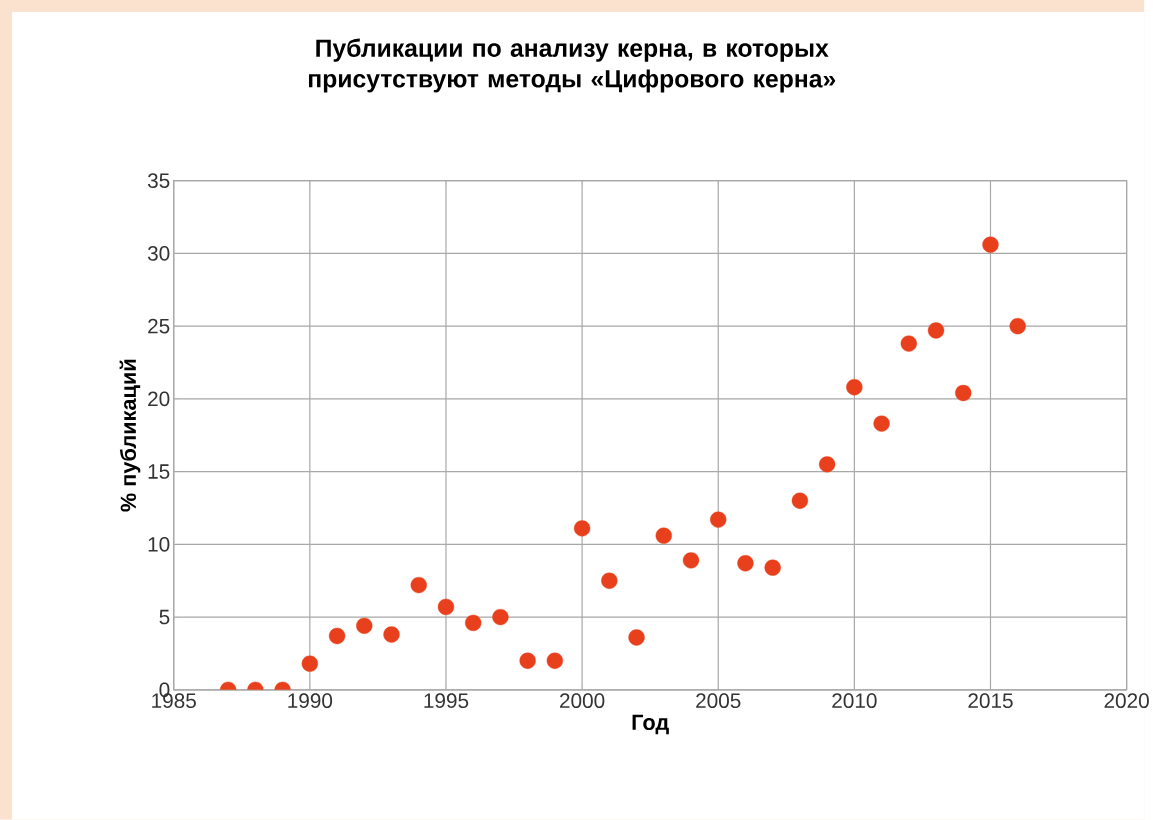 This screenshot has width=1153, height=820. I want to click on x-tick-label: 2005, so click(718, 701).